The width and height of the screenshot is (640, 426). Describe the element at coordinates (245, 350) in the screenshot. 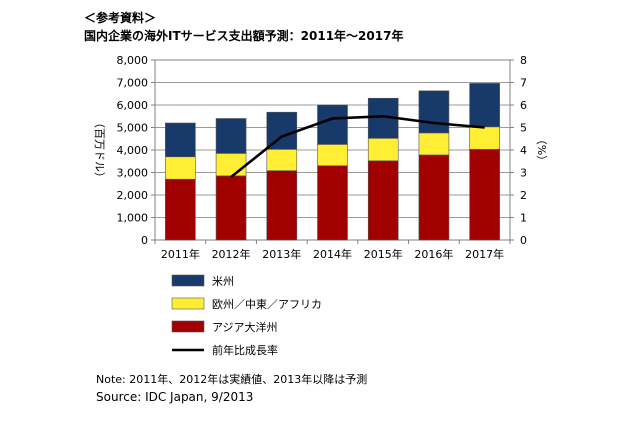

I see `legend-label: 前年比成長率` at that location.